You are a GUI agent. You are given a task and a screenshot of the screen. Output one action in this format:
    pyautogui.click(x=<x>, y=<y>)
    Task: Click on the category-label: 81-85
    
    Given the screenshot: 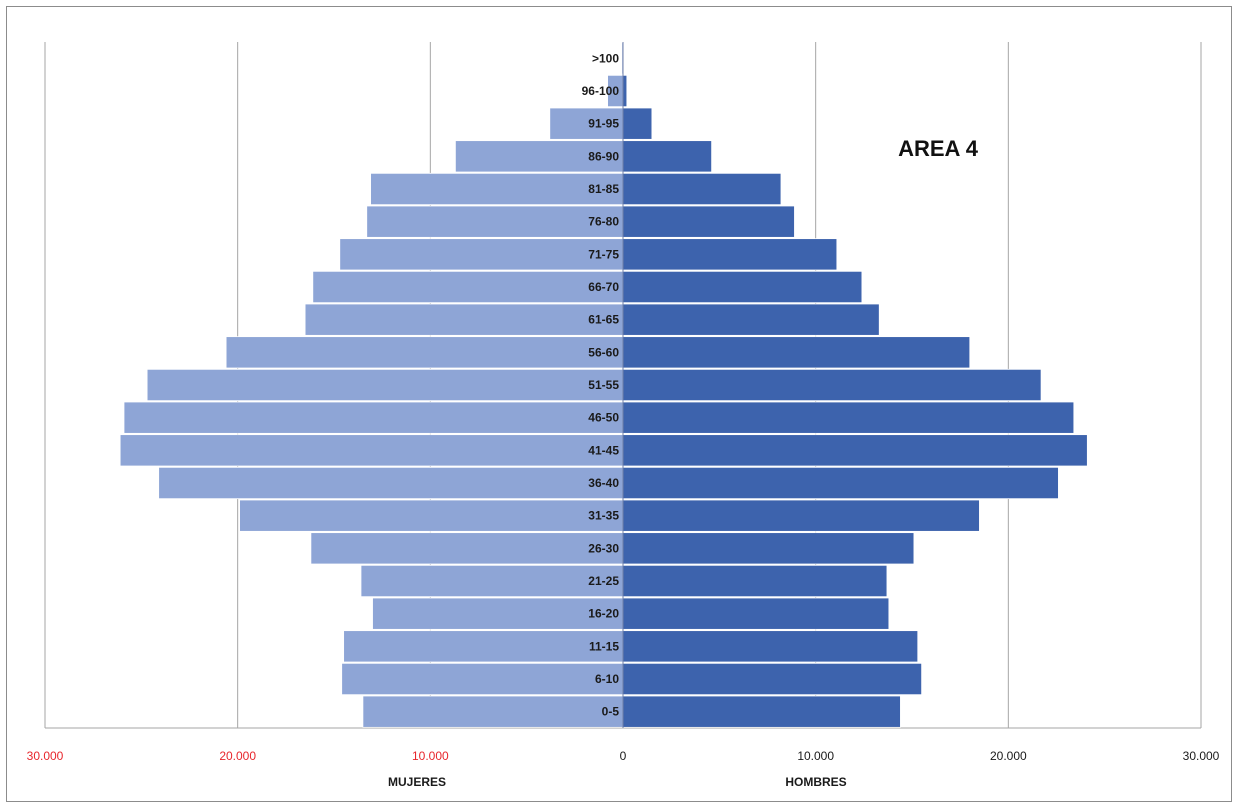 What is the action you would take?
    pyautogui.click(x=603, y=189)
    